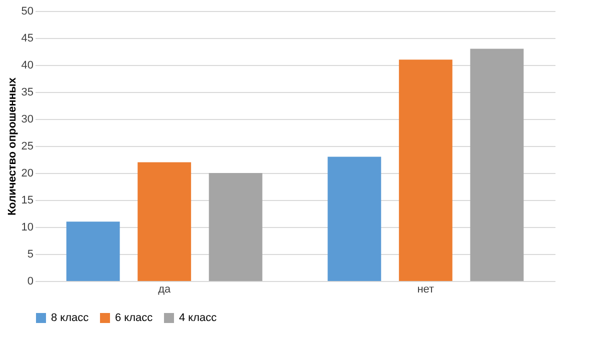 The height and width of the screenshot is (355, 601). I want to click on y-tick-label: 45, so click(27, 38).